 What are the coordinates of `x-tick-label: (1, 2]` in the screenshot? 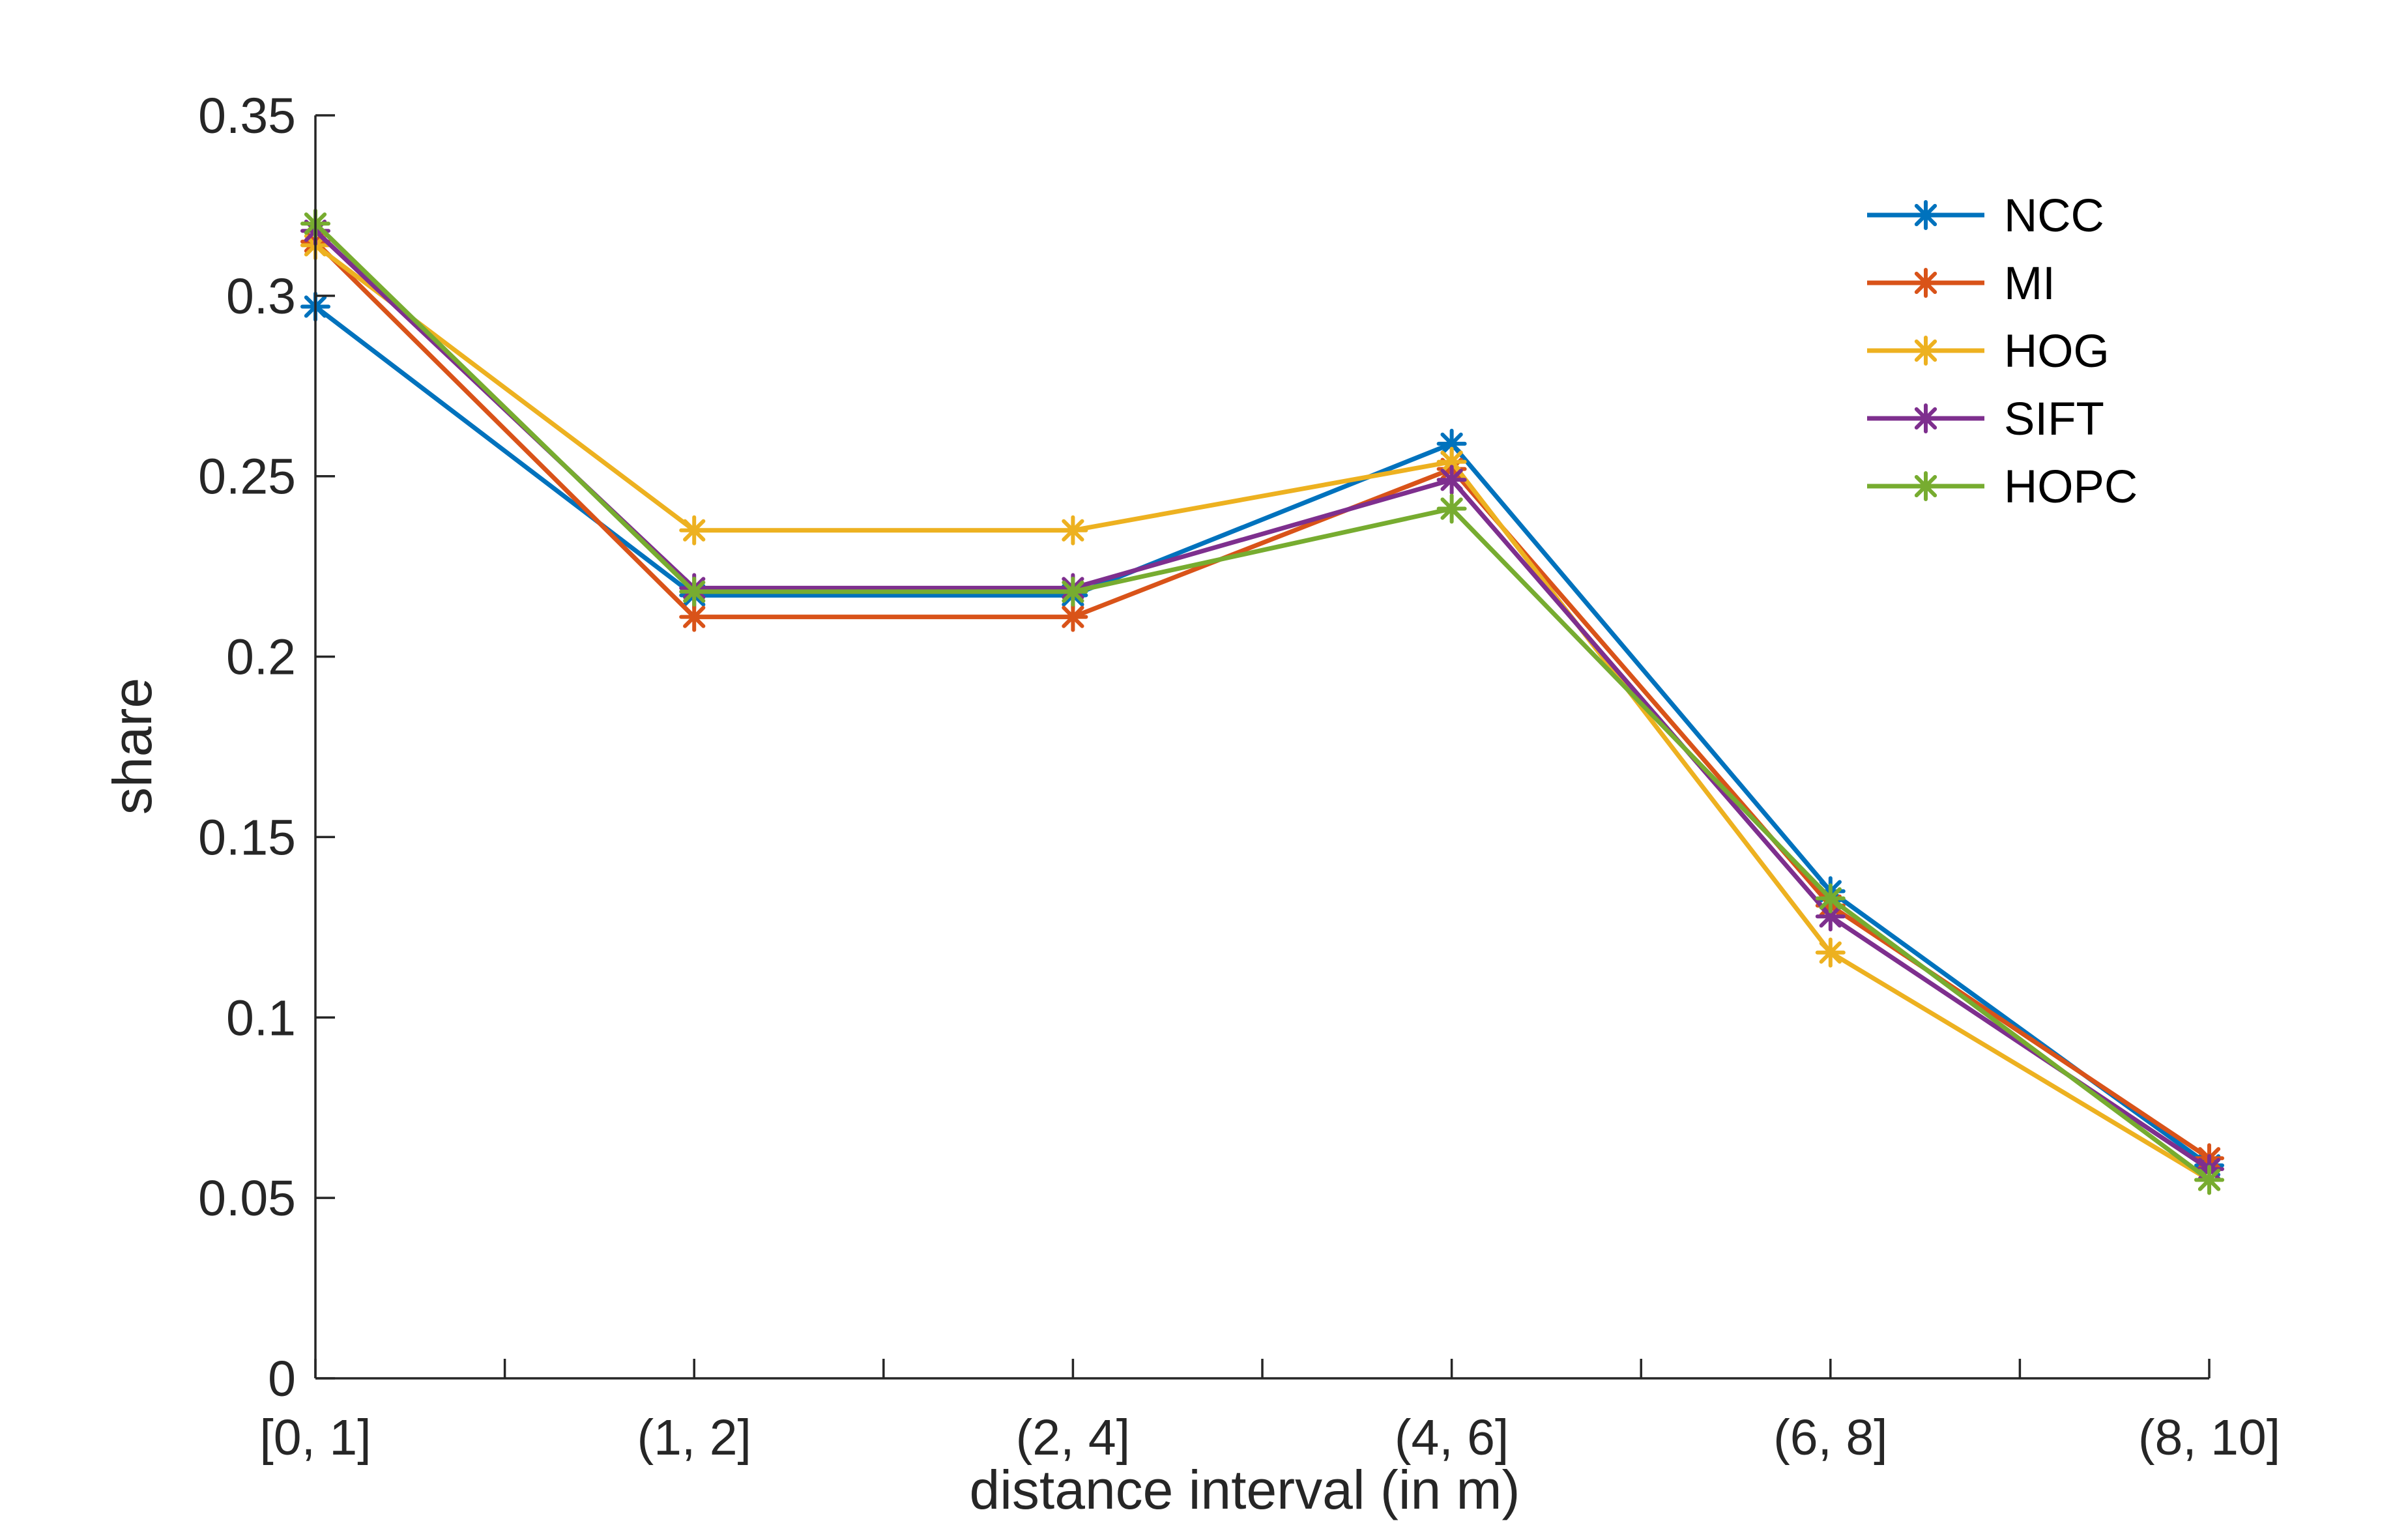 It's located at (694, 1438).